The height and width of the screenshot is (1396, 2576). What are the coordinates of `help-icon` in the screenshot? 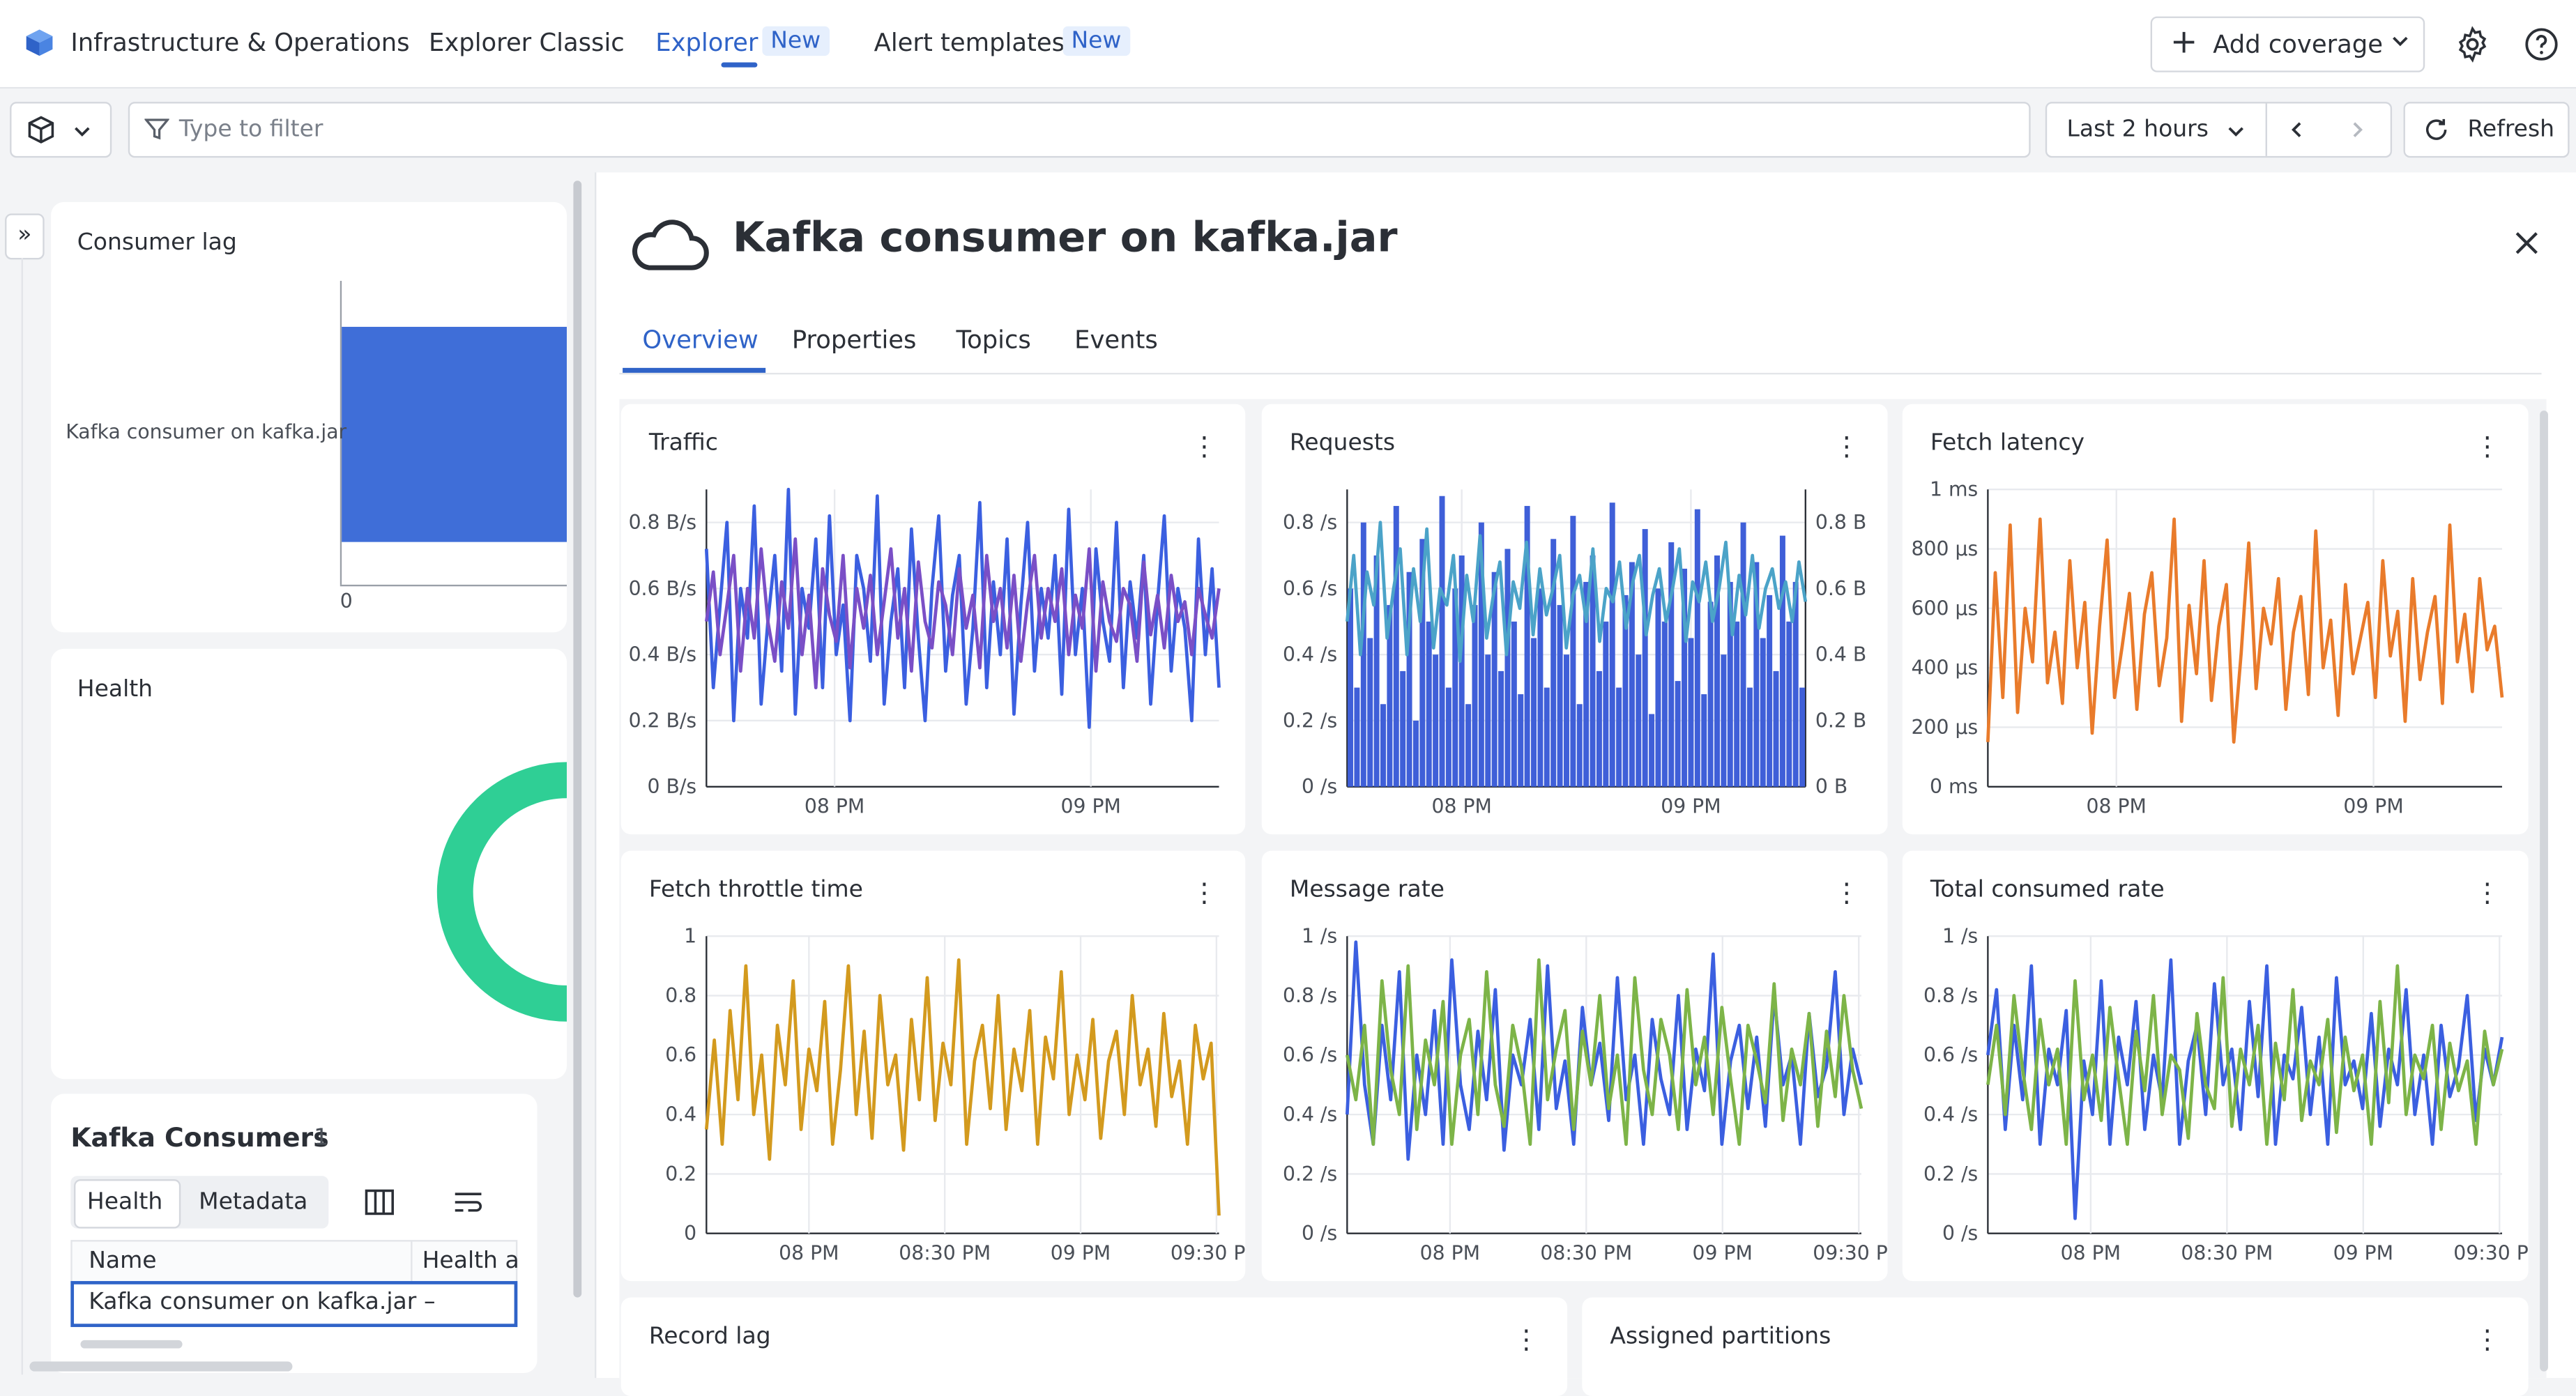 It's located at (2542, 44).